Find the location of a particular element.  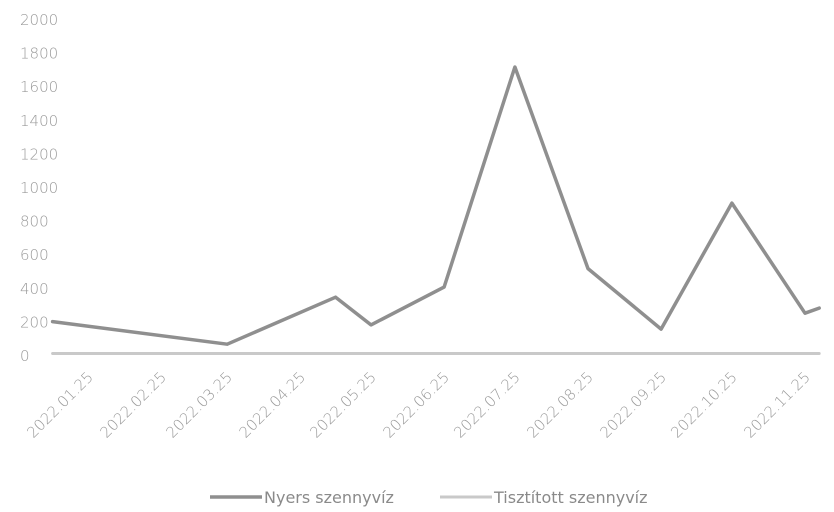

y-tick-label: 1400 is located at coordinates (39, 121).